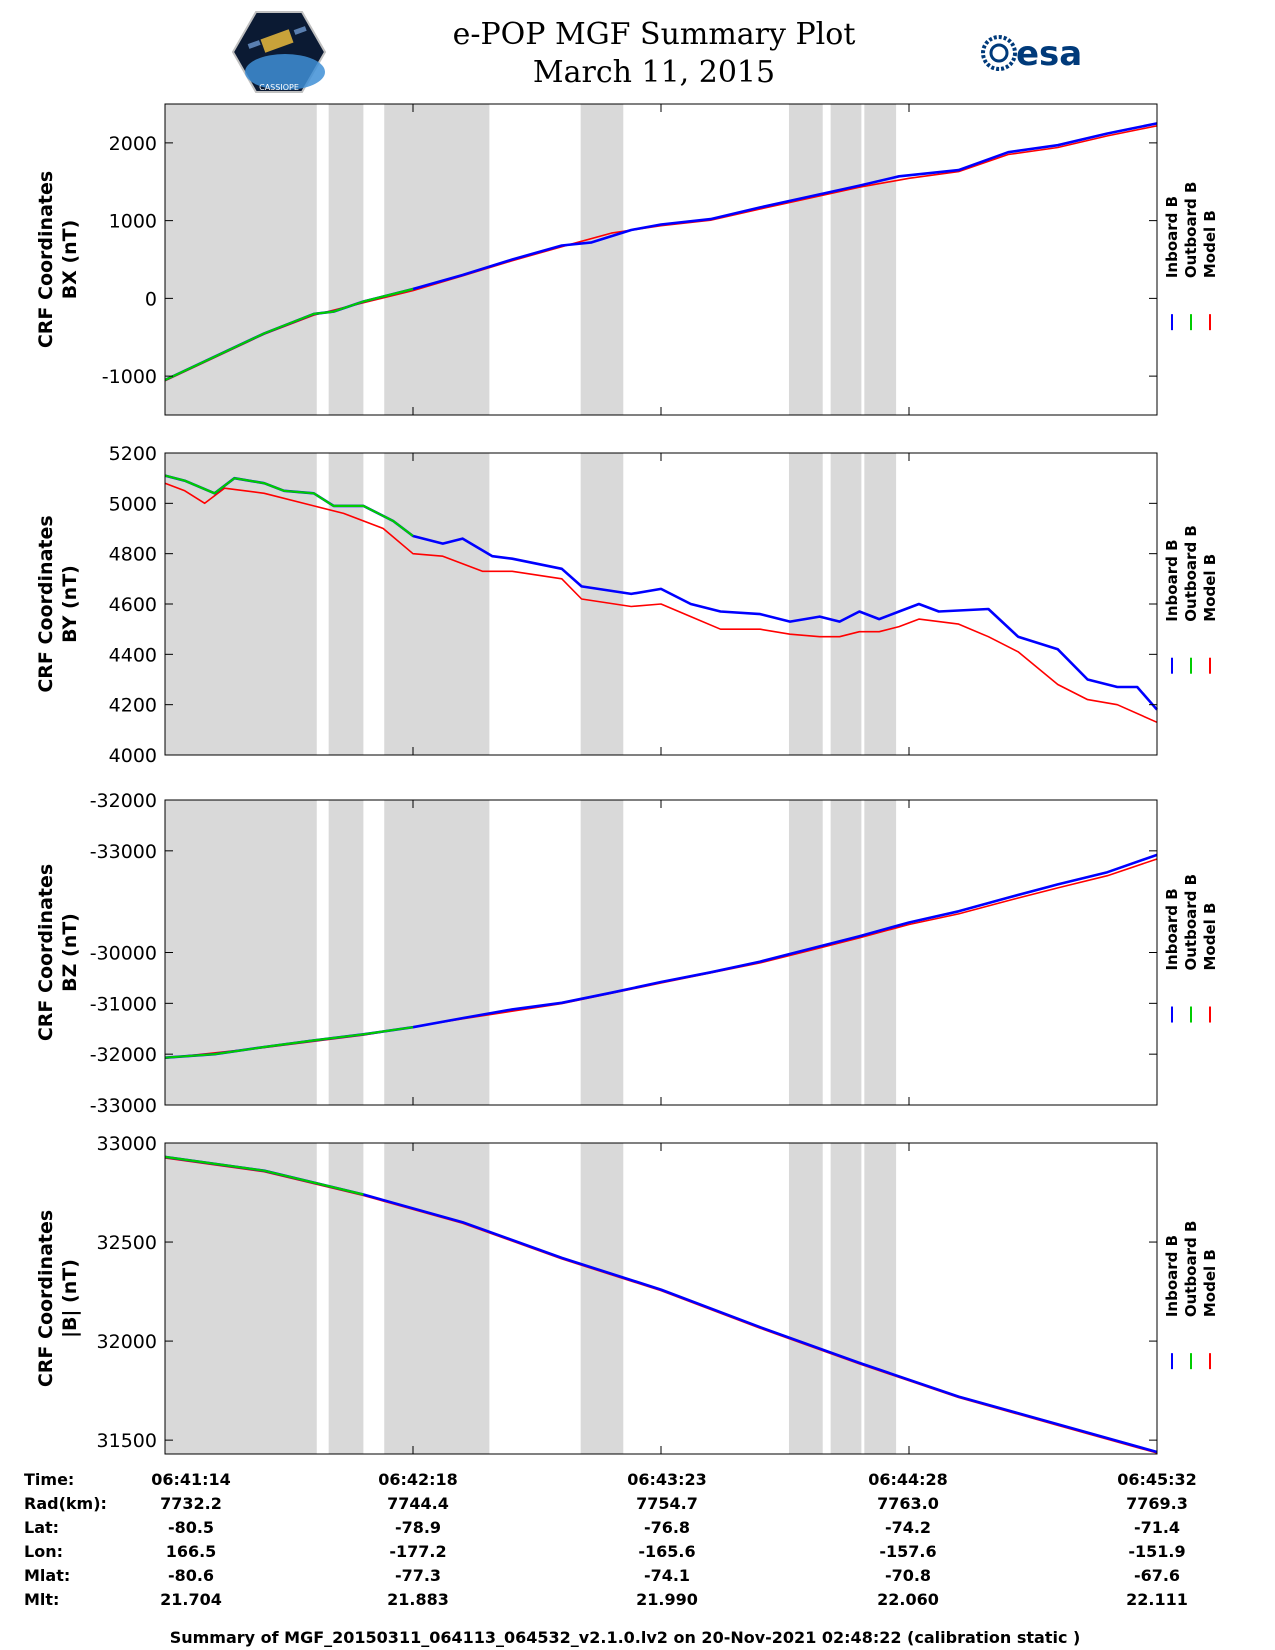 The height and width of the screenshot is (1650, 1275). What do you see at coordinates (418, 1575) in the screenshot?
I see `table-cell: -77.3` at bounding box center [418, 1575].